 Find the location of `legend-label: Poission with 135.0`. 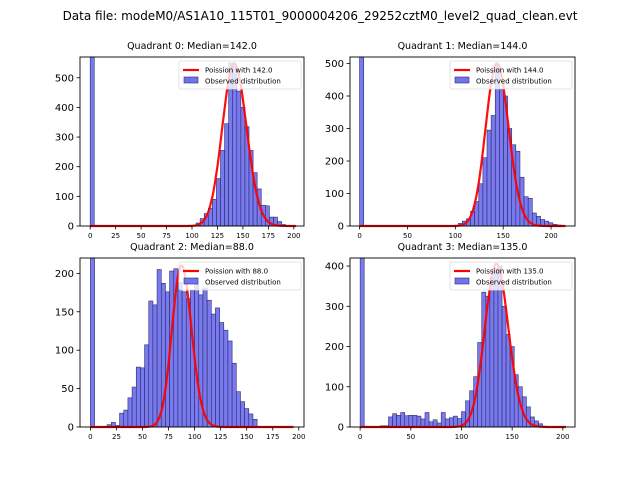

legend-label: Poission with 135.0 is located at coordinates (510, 272).